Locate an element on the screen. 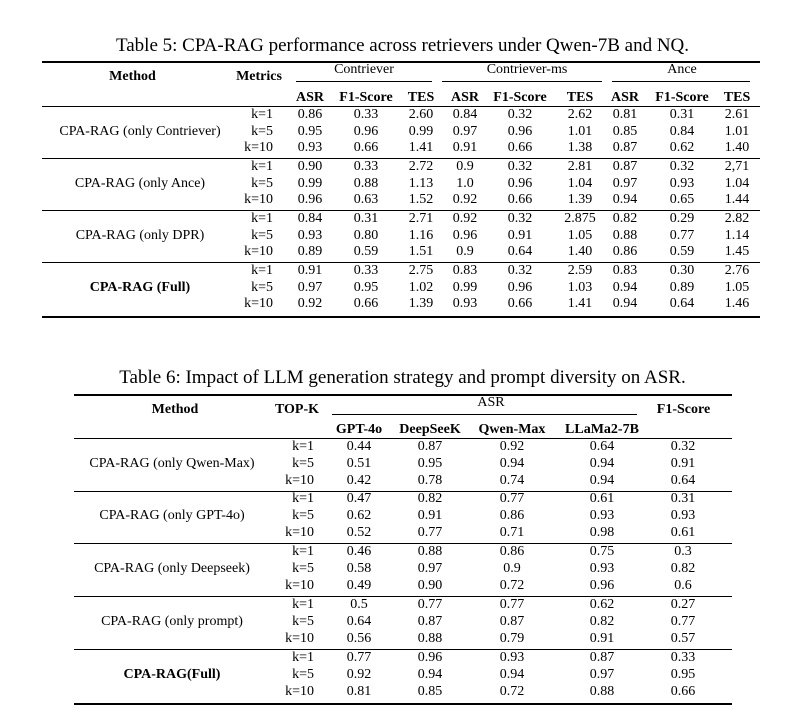 This screenshot has height=722, width=805. table-5-cell: 2.875 is located at coordinates (580, 218).